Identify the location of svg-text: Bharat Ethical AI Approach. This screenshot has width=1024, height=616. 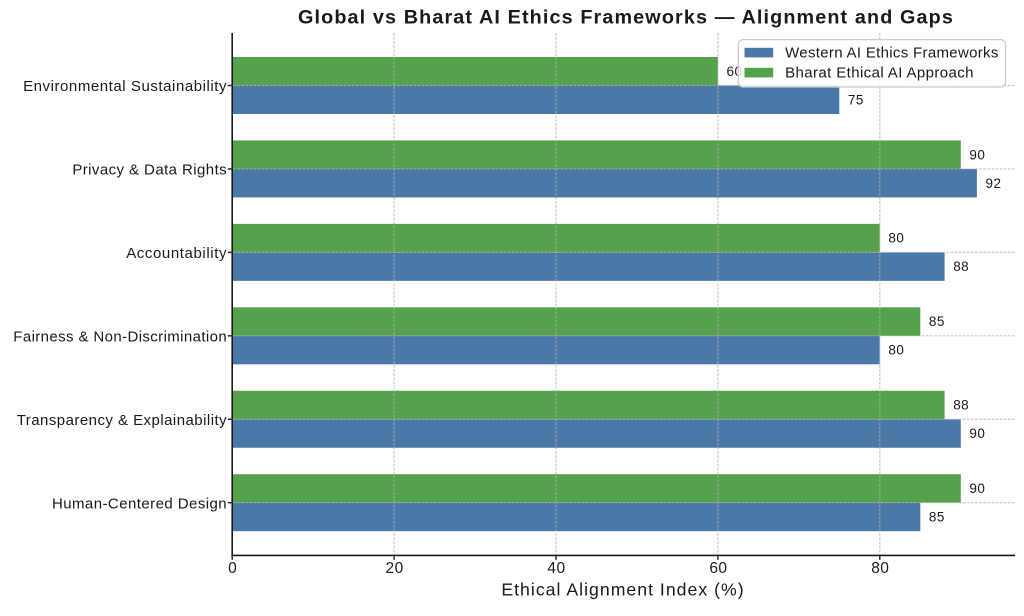
(879, 73).